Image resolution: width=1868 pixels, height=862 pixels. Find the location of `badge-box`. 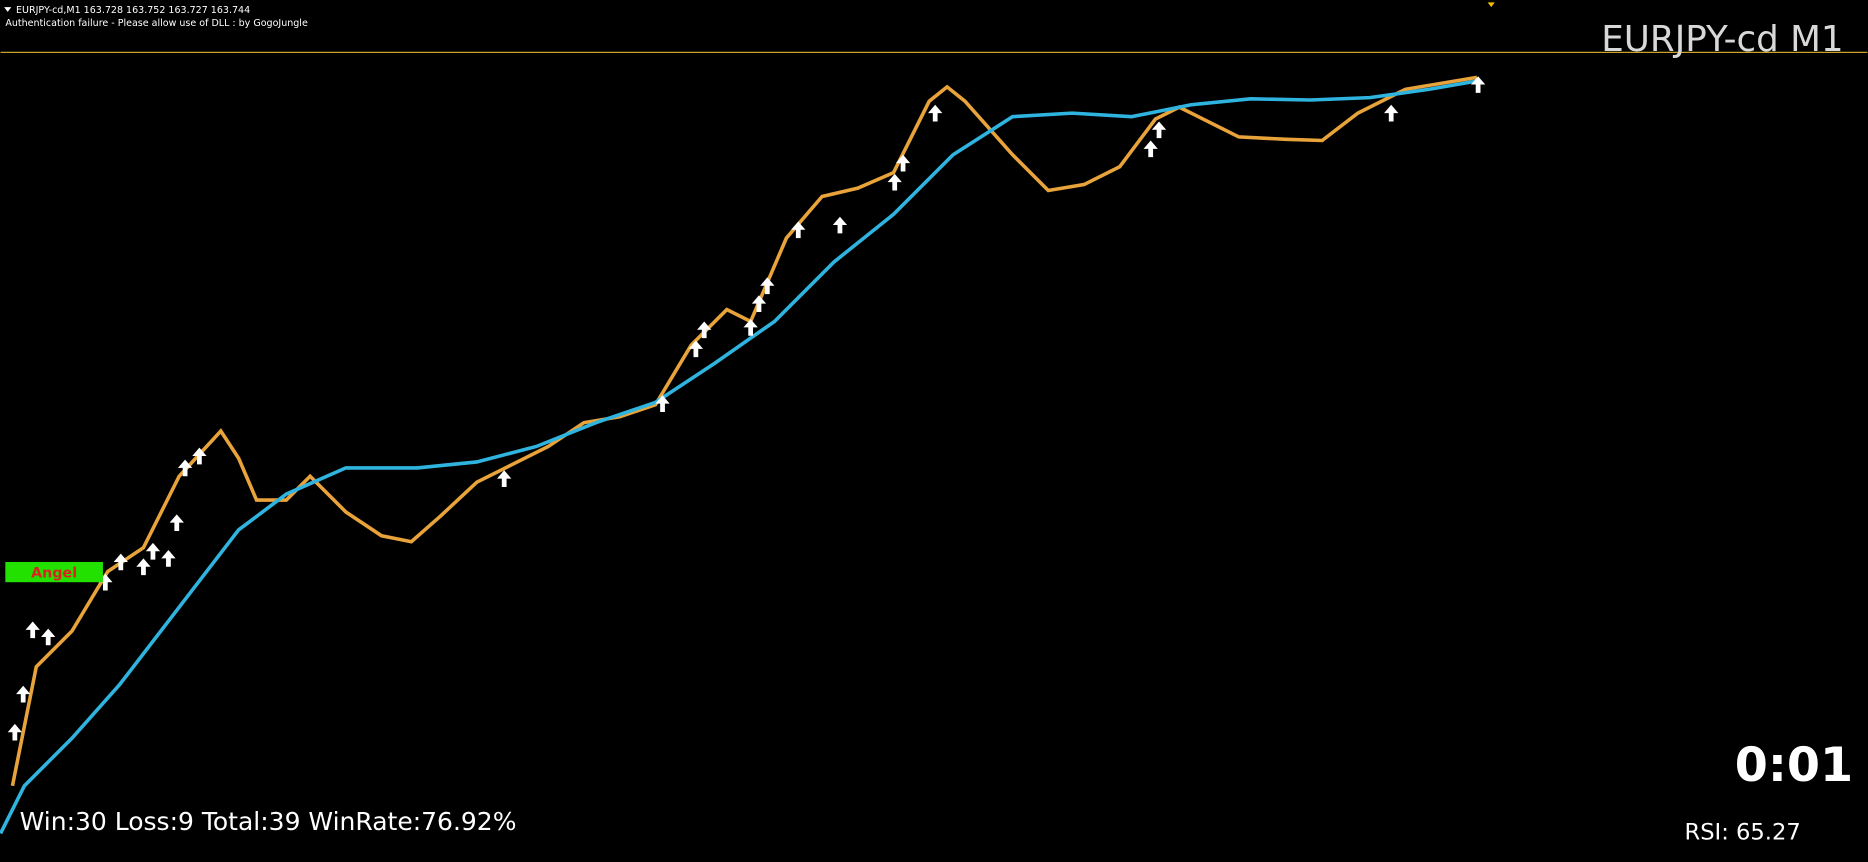

badge-box is located at coordinates (54, 572).